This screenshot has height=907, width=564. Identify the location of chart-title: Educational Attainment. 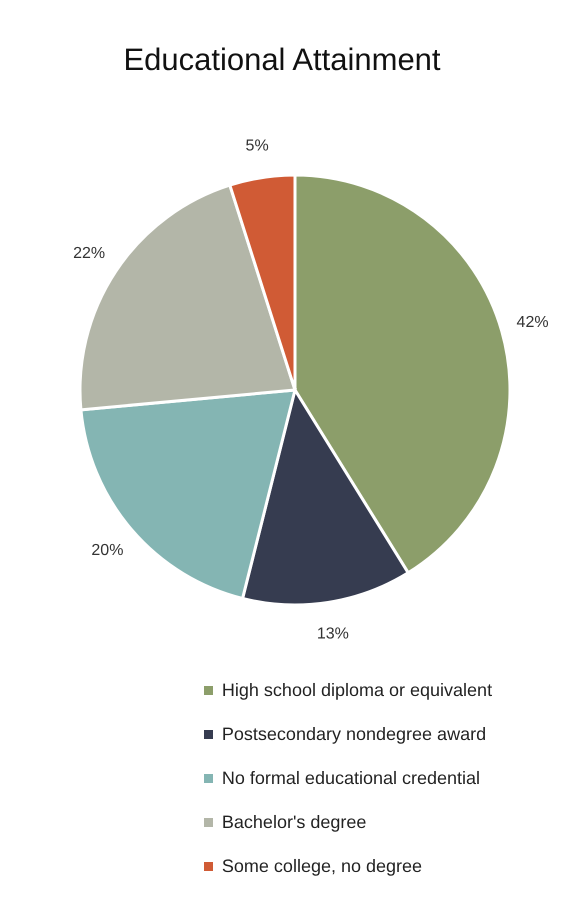
(282, 60).